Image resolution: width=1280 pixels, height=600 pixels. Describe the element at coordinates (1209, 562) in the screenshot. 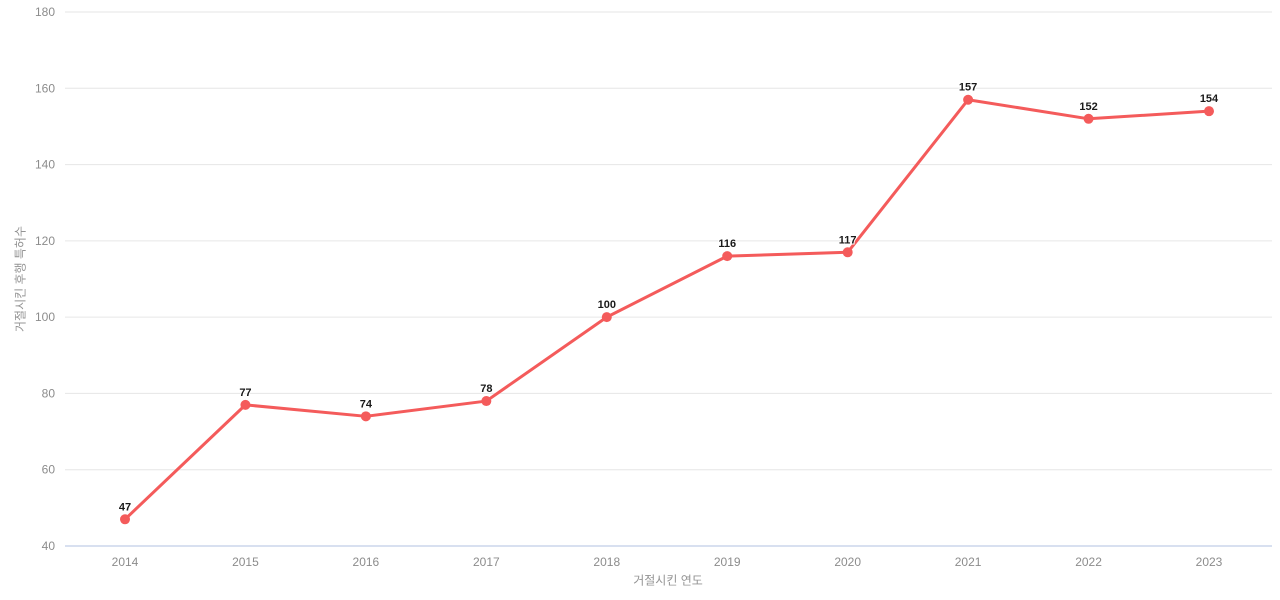

I see `x-tick-label: 2023` at that location.